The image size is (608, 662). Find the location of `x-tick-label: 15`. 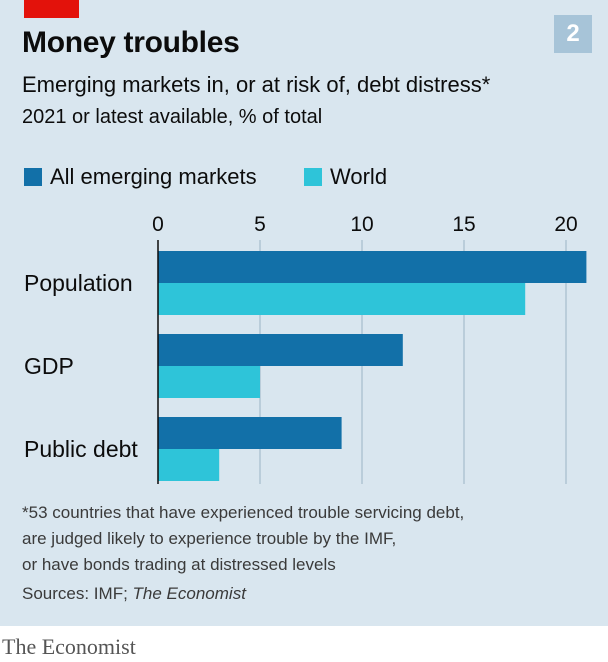

x-tick-label: 15 is located at coordinates (463, 224).